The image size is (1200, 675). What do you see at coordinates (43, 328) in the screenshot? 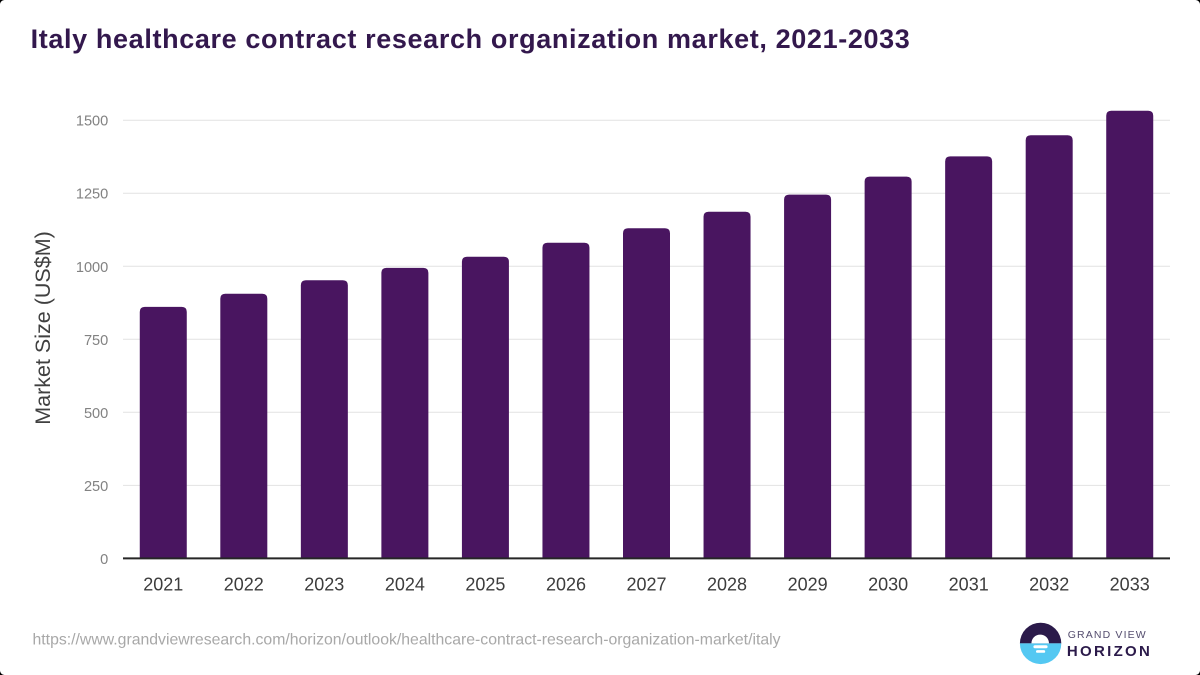
I see `svg-text: Market Size (US$M)` at bounding box center [43, 328].